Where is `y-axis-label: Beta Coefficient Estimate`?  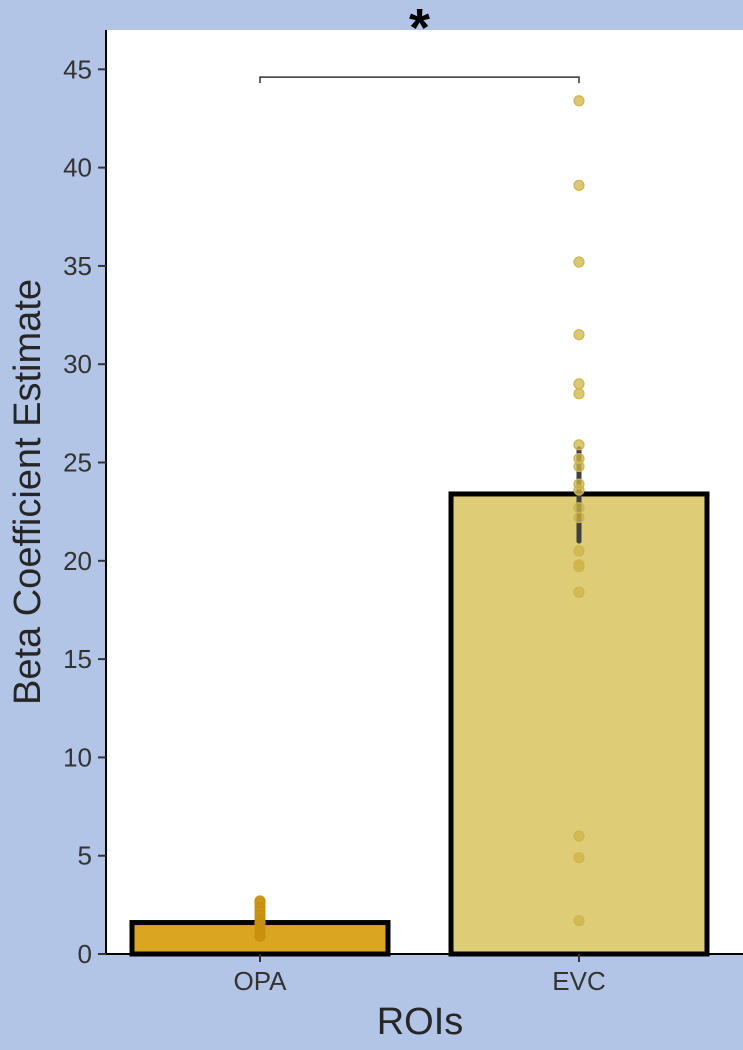 y-axis-label: Beta Coefficient Estimate is located at coordinates (28, 492).